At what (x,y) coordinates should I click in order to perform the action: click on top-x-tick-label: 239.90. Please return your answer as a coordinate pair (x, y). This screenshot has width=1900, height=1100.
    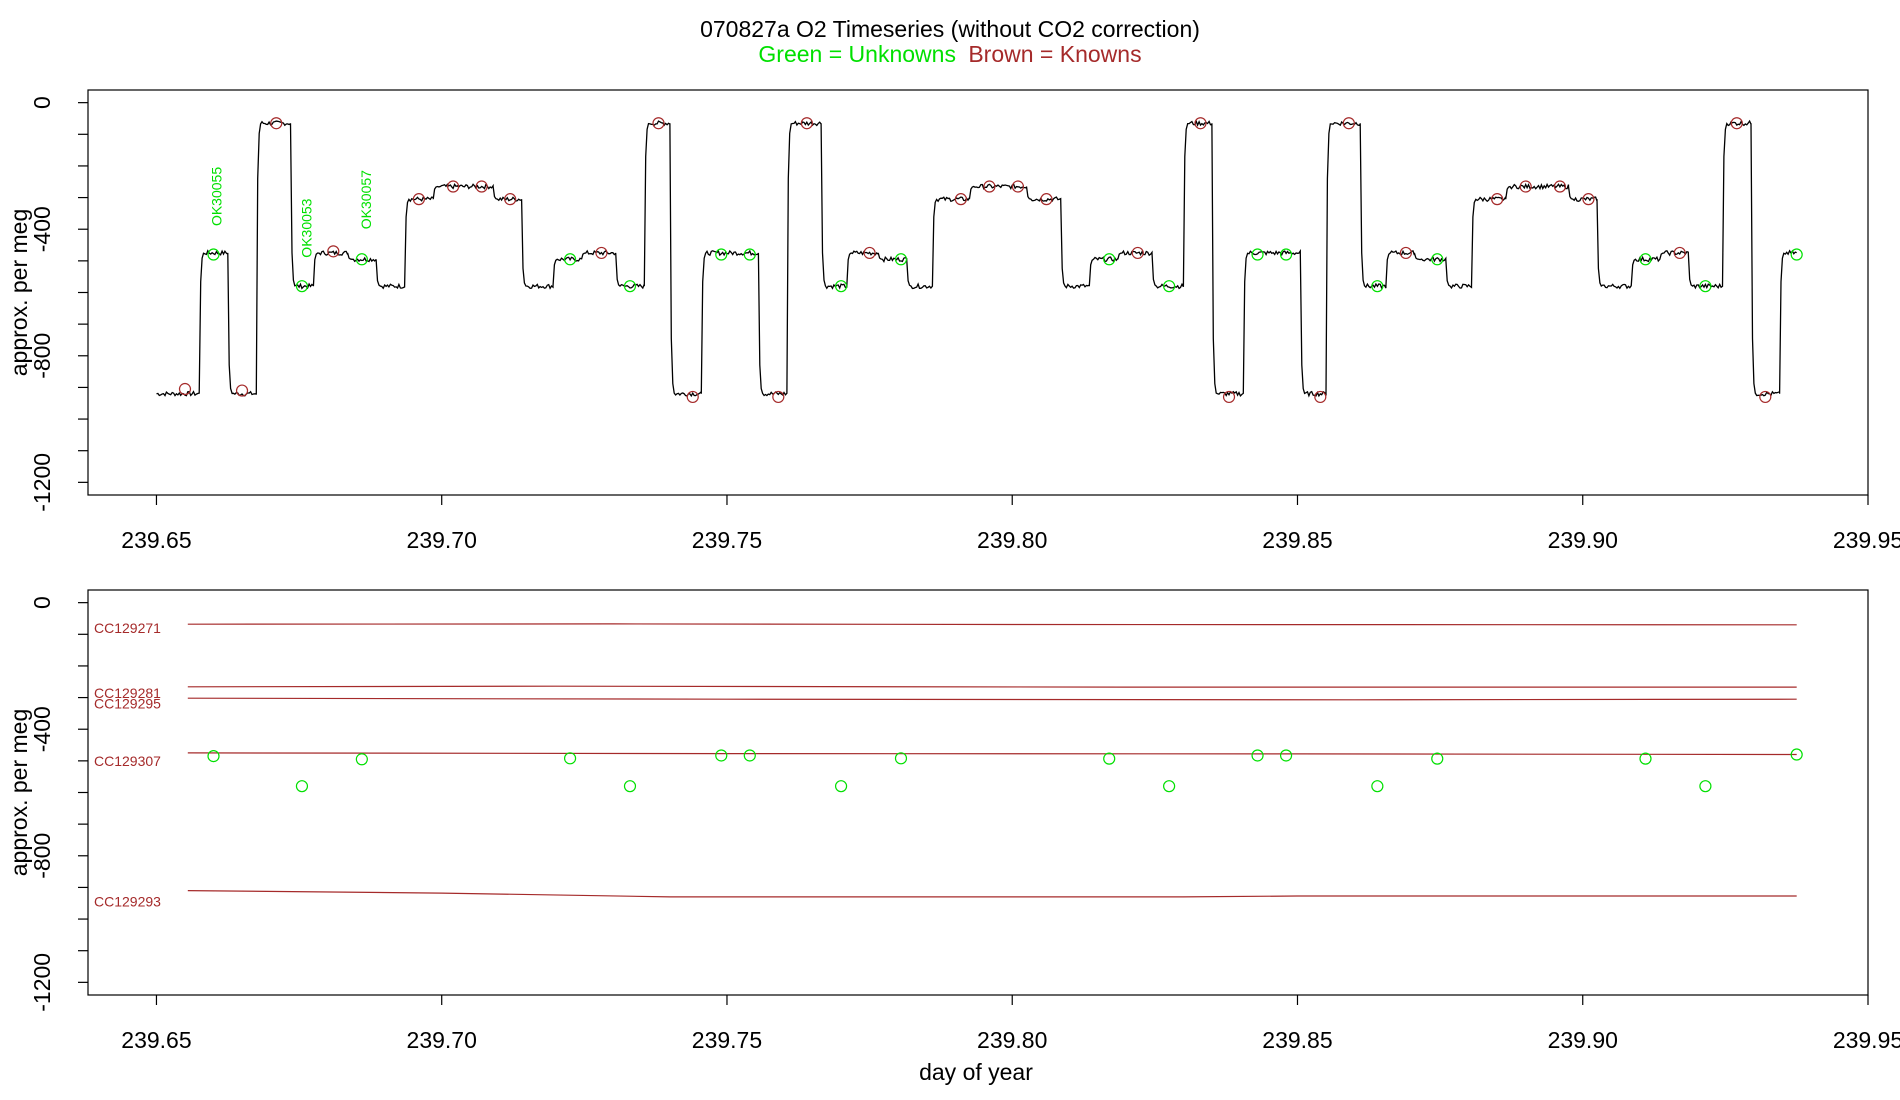
    Looking at the image, I should click on (1583, 540).